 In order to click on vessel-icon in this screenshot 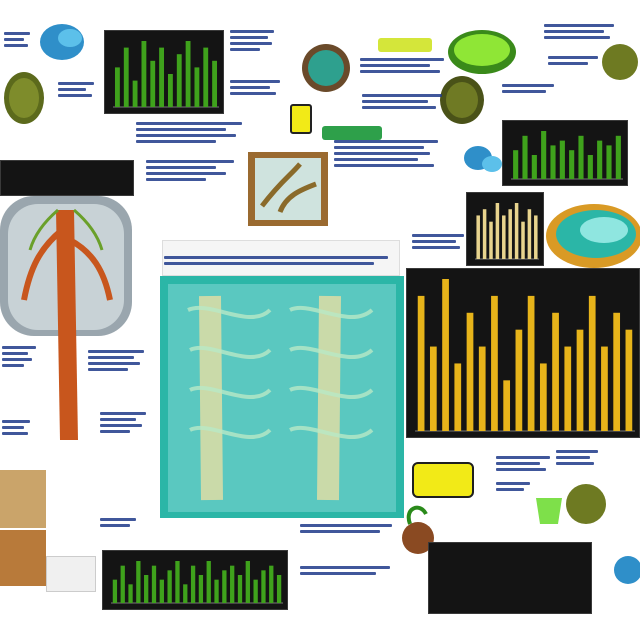, I will do `click(288, 189)`.